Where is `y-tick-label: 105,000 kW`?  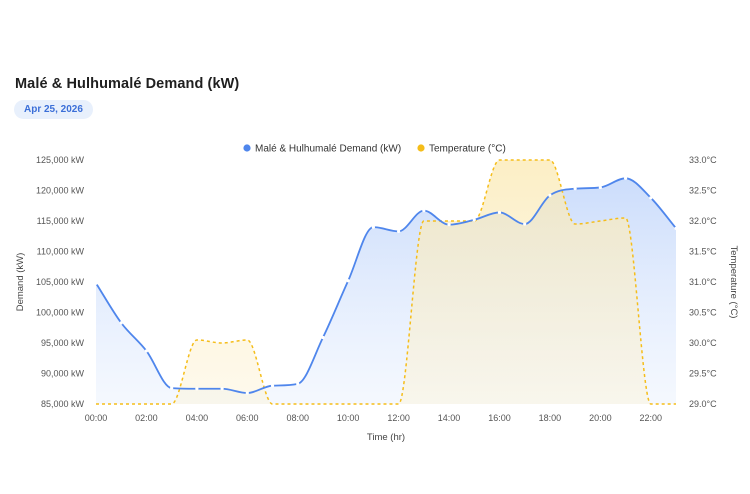 y-tick-label: 105,000 kW is located at coordinates (60, 282).